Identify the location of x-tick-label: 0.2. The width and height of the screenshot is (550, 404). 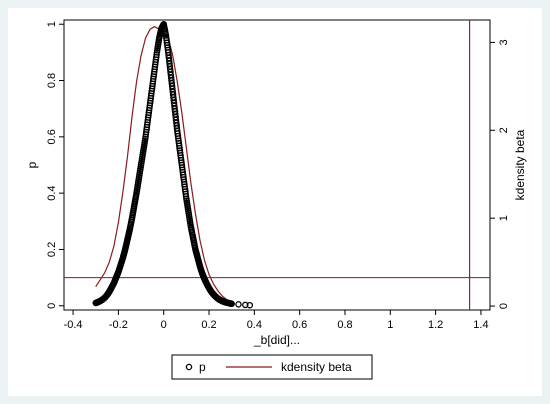
(208, 325).